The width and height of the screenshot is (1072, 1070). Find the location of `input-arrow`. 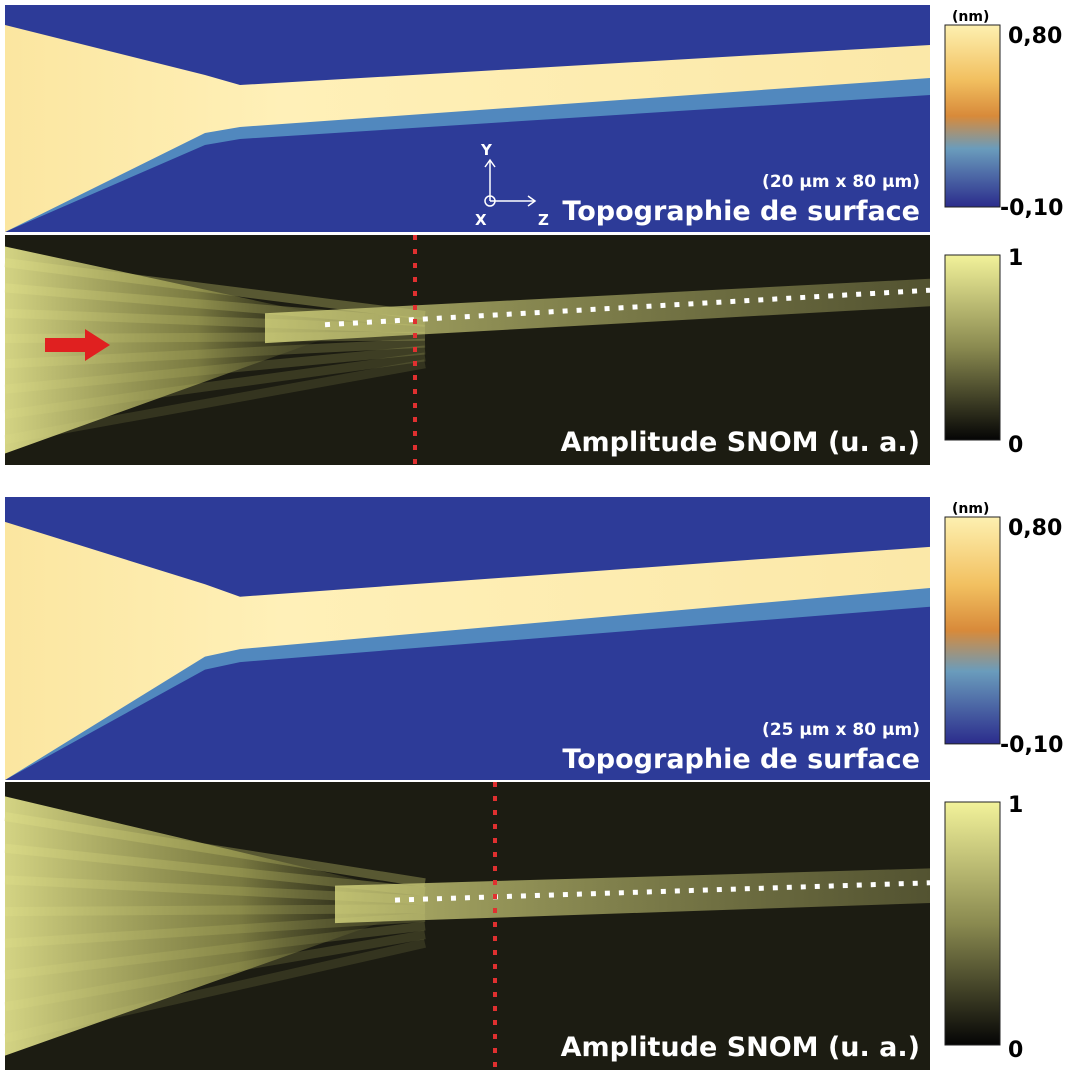

input-arrow is located at coordinates (77, 345).